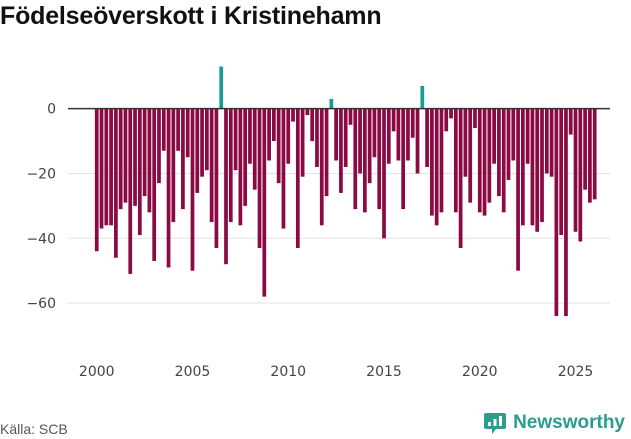 The height and width of the screenshot is (439, 631). I want to click on x-tick-label: 2005, so click(193, 372).